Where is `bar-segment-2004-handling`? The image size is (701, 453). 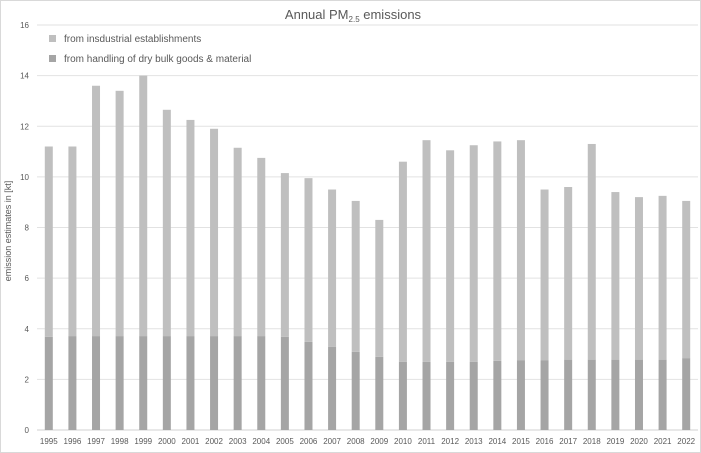 bar-segment-2004-handling is located at coordinates (261, 383).